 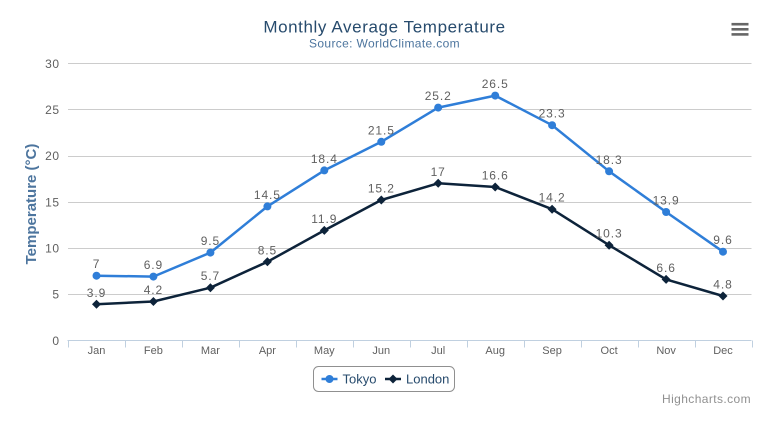 I want to click on svg-text: 11.9, so click(x=324, y=219).